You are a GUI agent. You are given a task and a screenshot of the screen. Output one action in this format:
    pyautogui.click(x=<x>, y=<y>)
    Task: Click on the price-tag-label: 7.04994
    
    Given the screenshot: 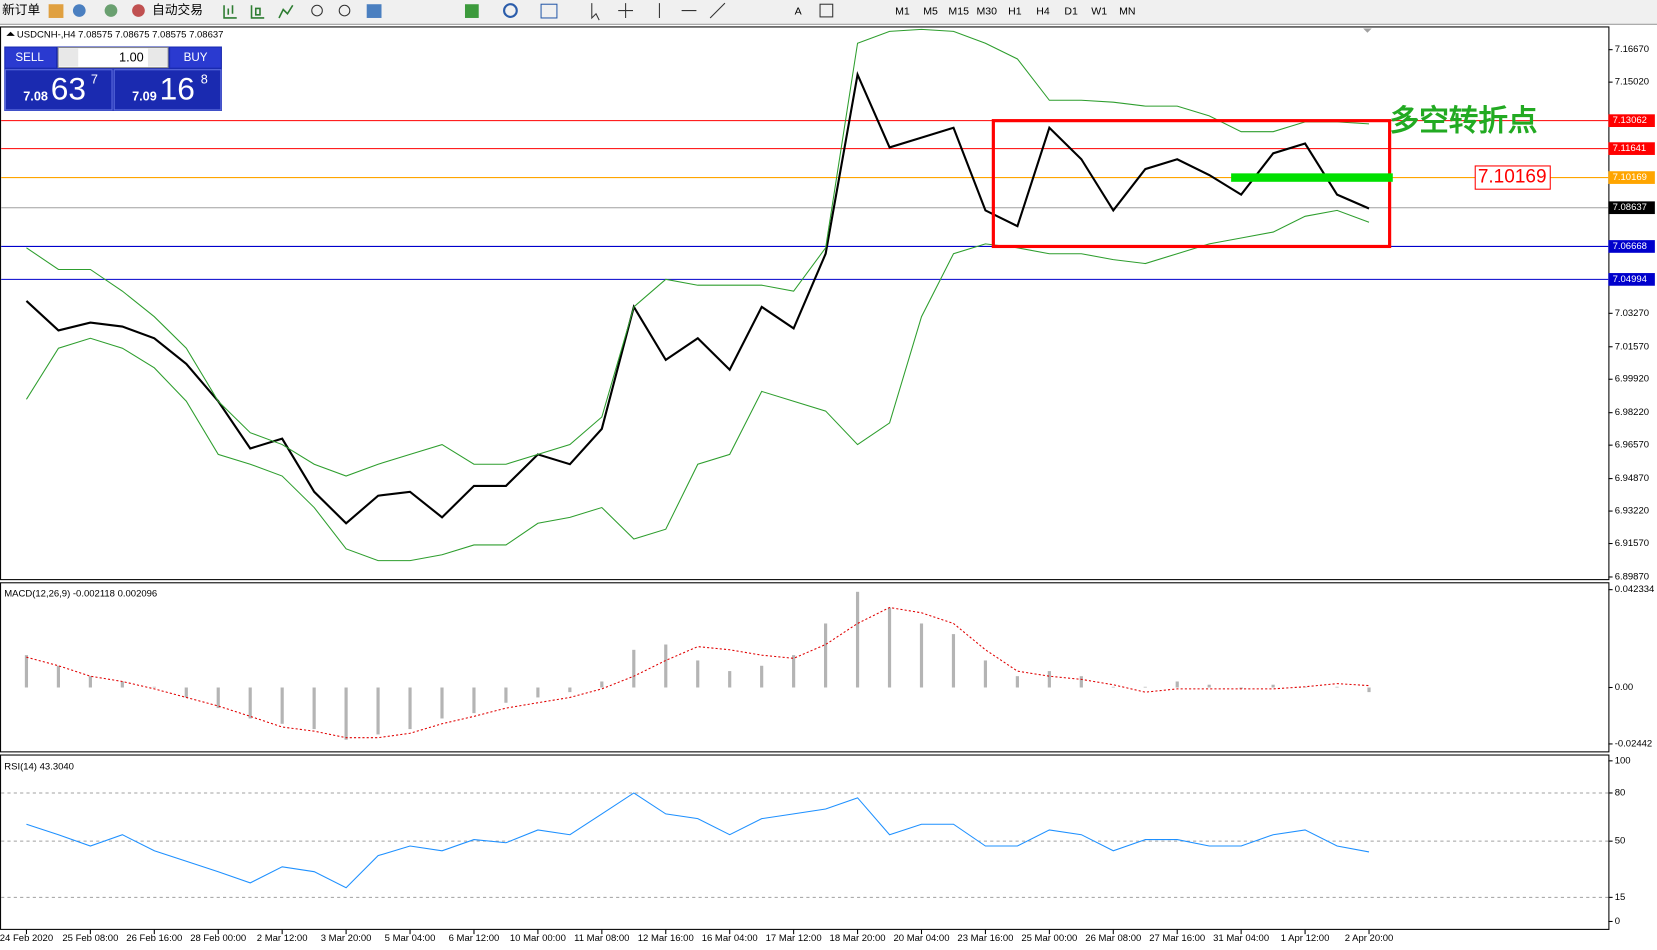 What is the action you would take?
    pyautogui.click(x=1630, y=279)
    